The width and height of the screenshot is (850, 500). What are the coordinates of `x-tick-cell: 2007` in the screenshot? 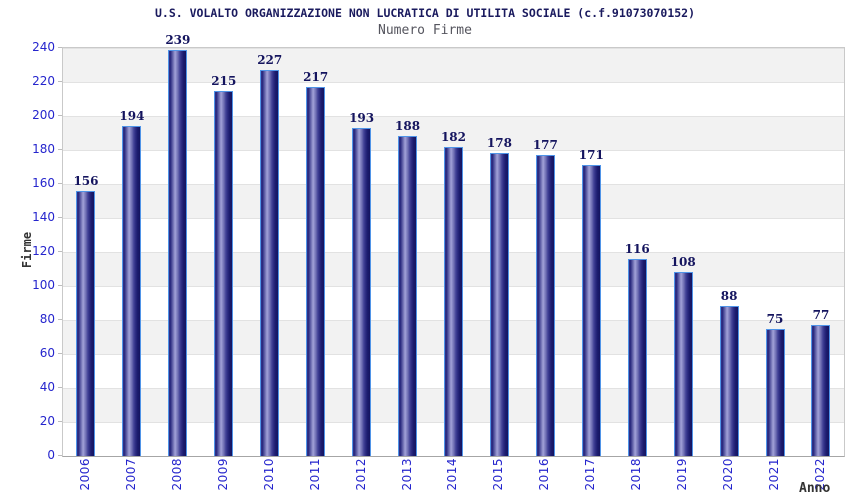 It's located at (131, 479).